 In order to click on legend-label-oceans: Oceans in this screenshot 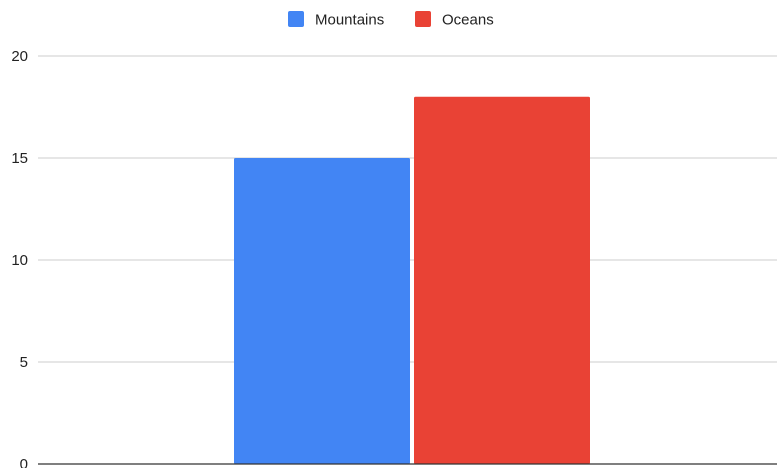, I will do `click(468, 20)`.